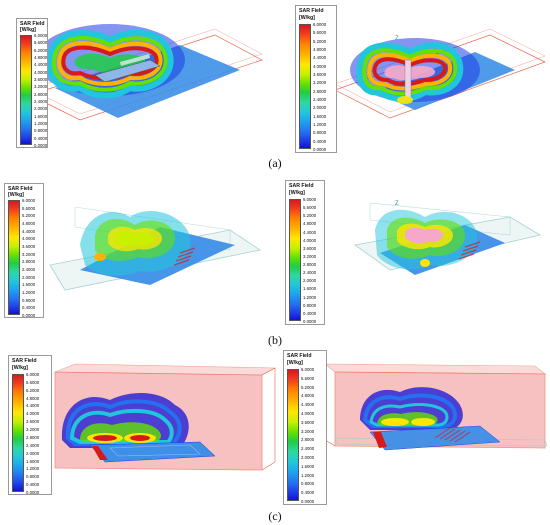 The height and width of the screenshot is (525, 550). What do you see at coordinates (440, 73) in the screenshot?
I see `sar-distribution-a-right: Z` at bounding box center [440, 73].